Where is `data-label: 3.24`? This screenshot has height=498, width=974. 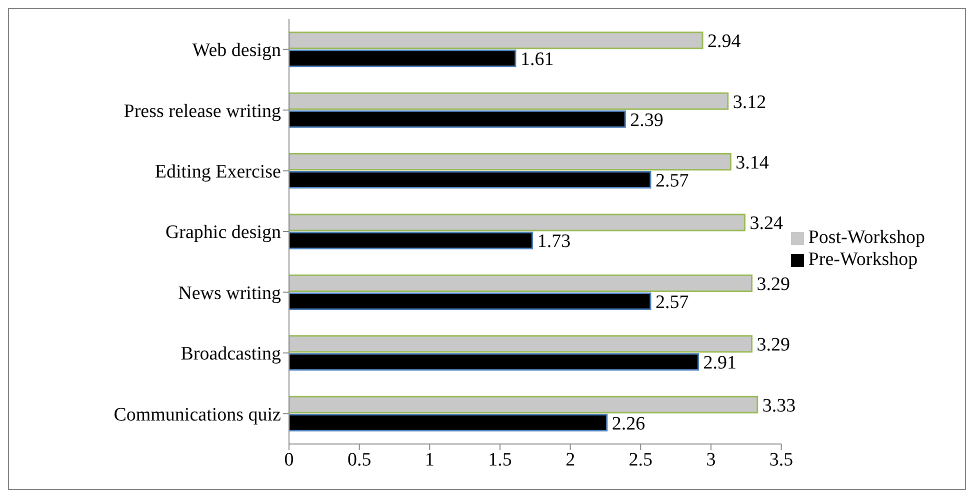
data-label: 3.24 is located at coordinates (767, 223).